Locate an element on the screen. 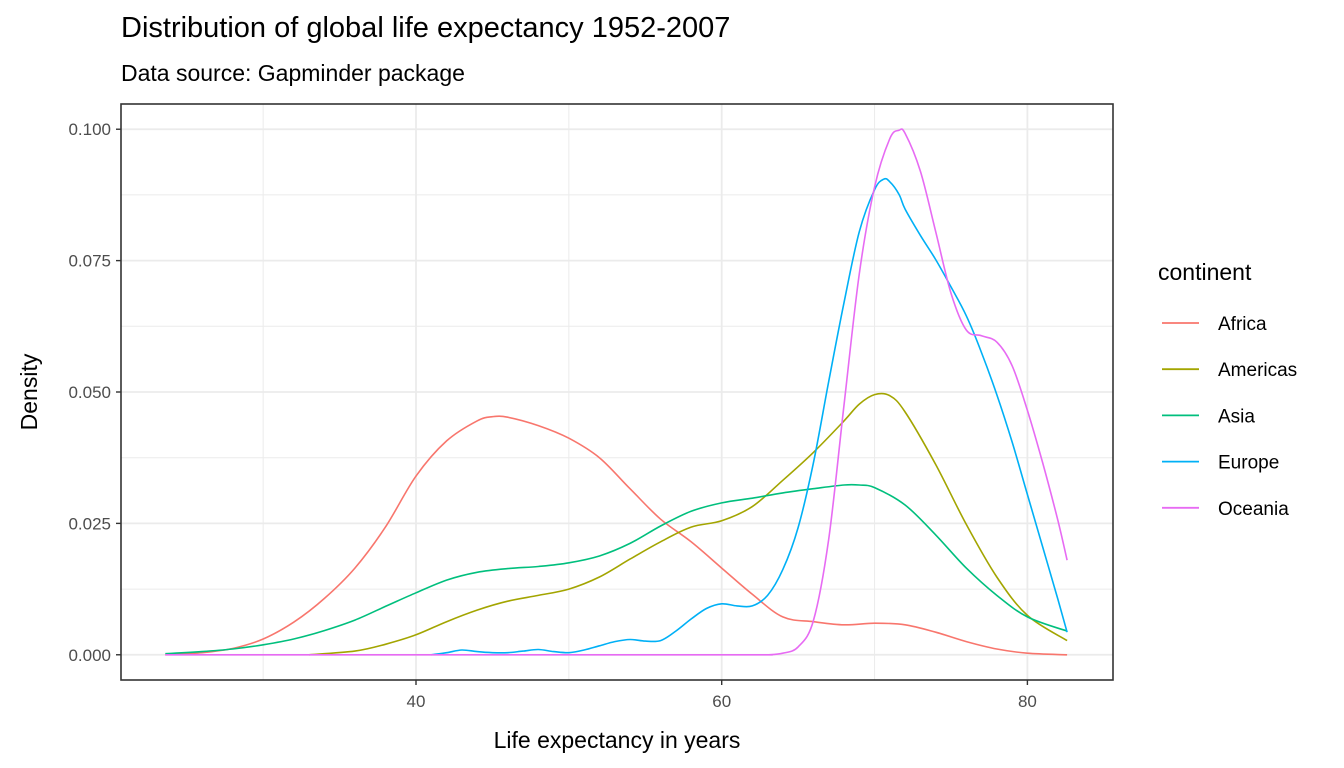  legend-item-europe: Europe is located at coordinates (1220, 463).